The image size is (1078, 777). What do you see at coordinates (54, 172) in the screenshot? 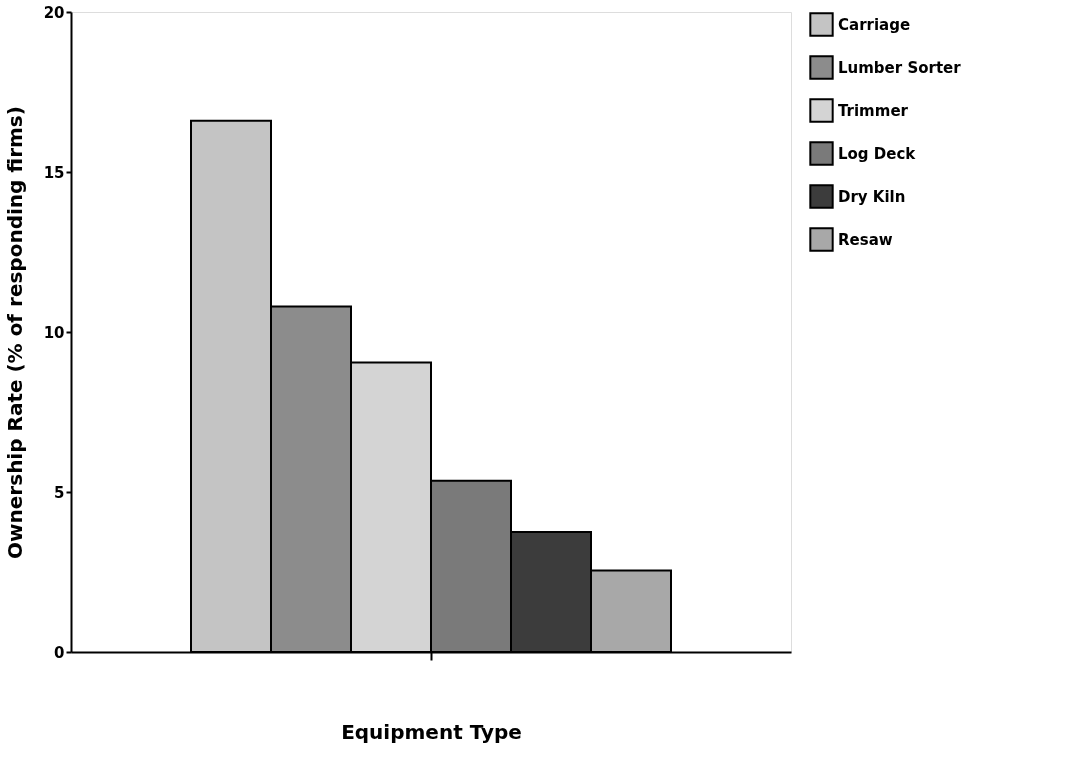
I see `y-tick-label: 15` at bounding box center [54, 172].